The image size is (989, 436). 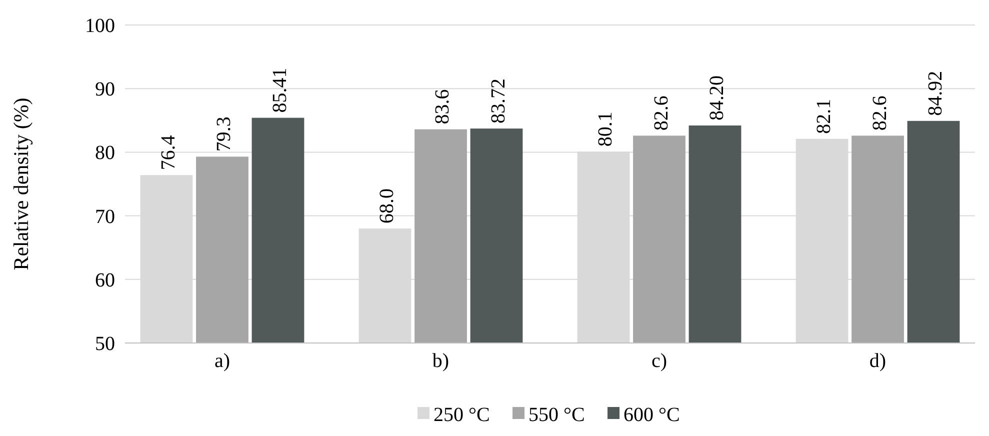 What do you see at coordinates (443, 106) in the screenshot?
I see `data-label: 83.6` at bounding box center [443, 106].